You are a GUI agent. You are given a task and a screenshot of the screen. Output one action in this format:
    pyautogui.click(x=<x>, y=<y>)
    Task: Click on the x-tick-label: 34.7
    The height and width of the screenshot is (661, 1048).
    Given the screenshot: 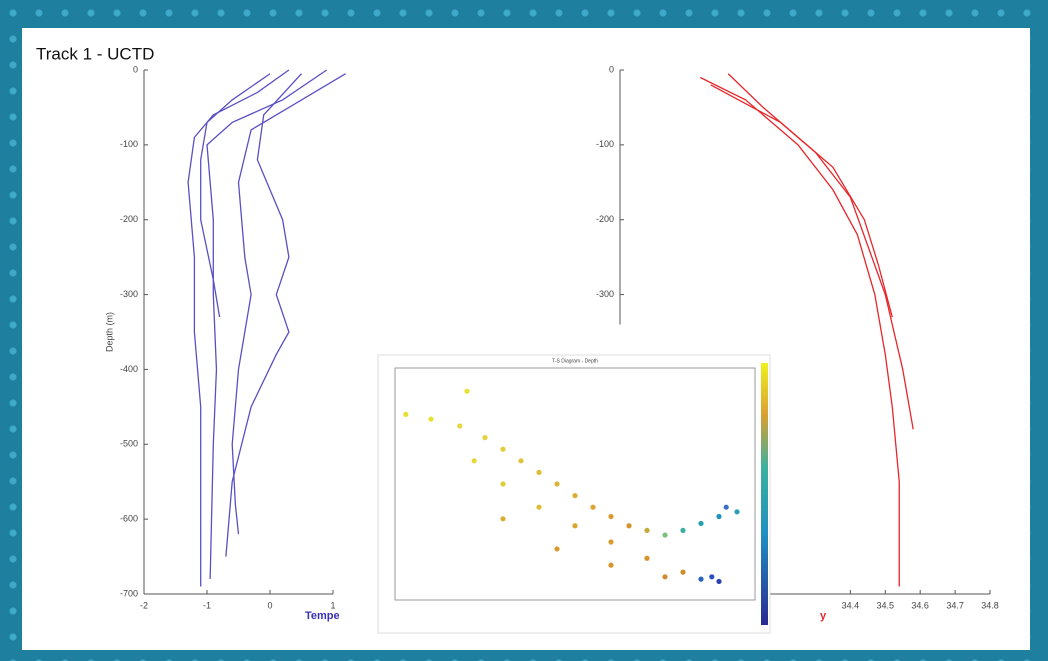 What is the action you would take?
    pyautogui.click(x=955, y=605)
    